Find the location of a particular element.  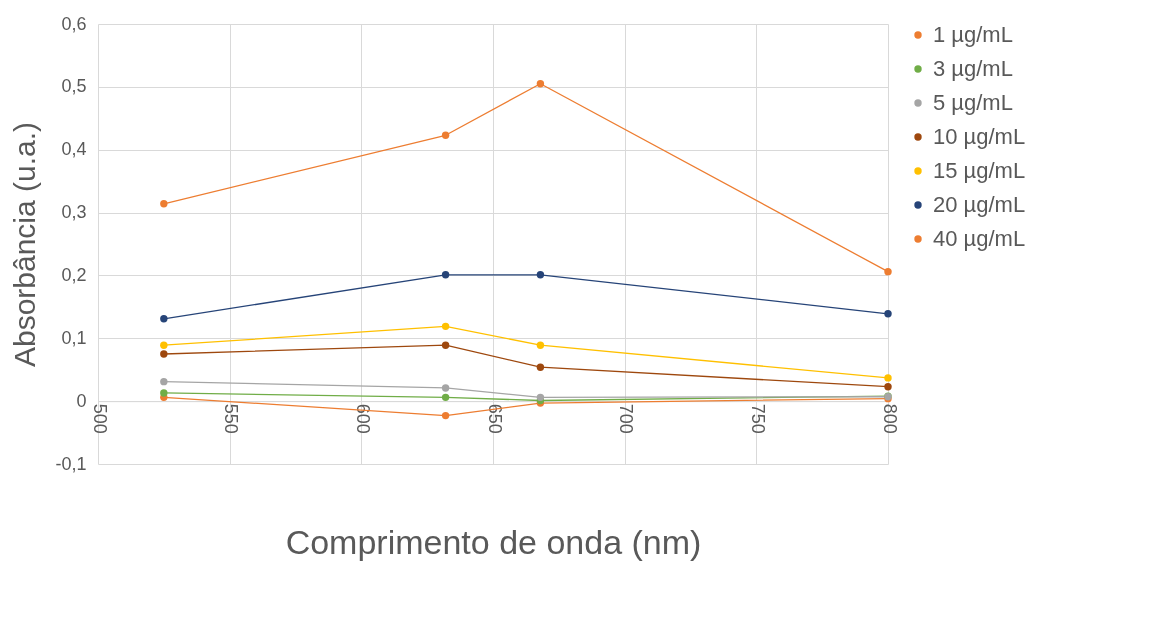

x-tick-label: 800 is located at coordinates (889, 418).